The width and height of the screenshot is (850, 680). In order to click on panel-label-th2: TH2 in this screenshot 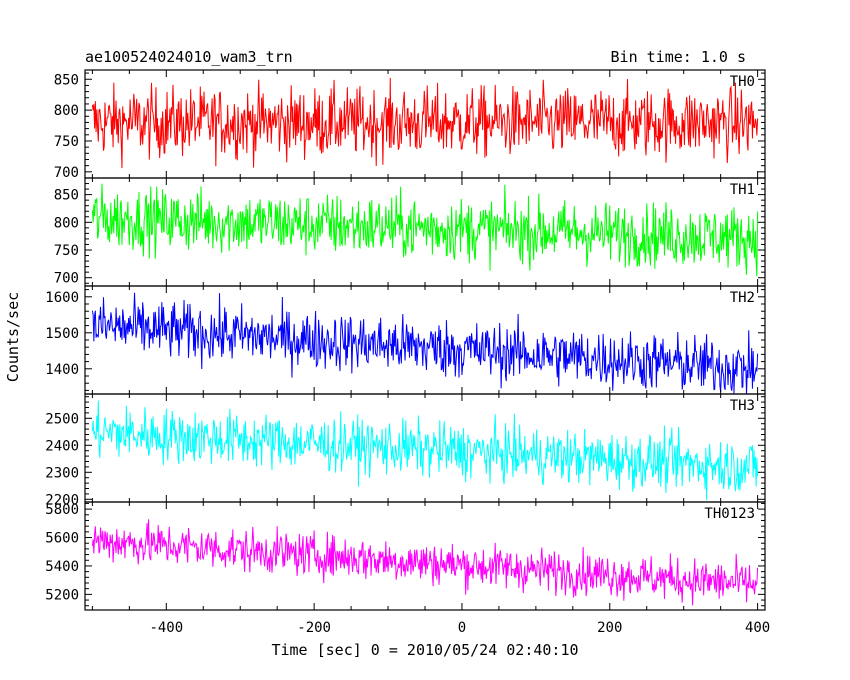, I will do `click(742, 298)`.